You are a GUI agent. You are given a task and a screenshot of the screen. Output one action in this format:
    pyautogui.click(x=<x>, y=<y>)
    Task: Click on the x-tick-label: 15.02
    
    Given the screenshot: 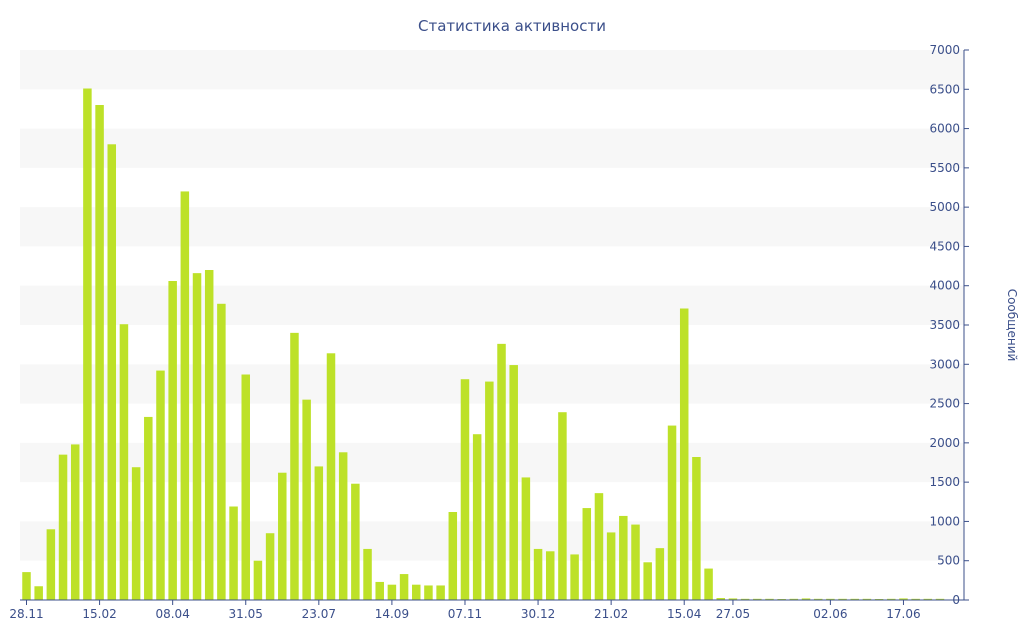 What is the action you would take?
    pyautogui.click(x=99, y=614)
    